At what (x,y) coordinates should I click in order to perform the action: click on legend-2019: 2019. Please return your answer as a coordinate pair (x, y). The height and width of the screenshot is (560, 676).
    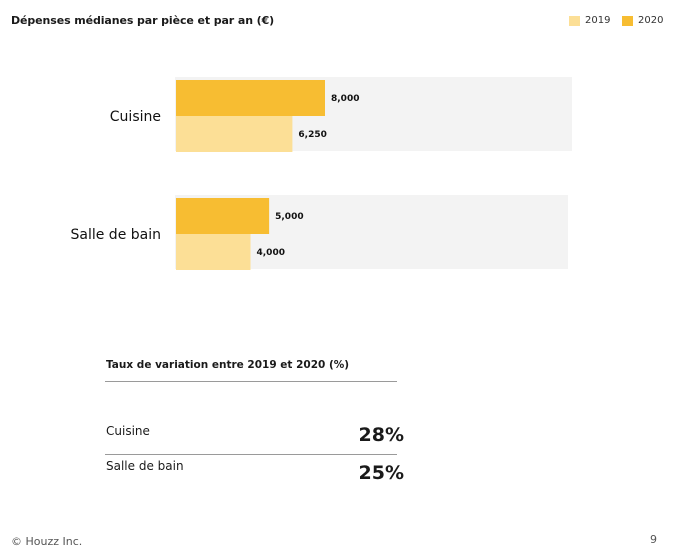
    Looking at the image, I should click on (589, 20).